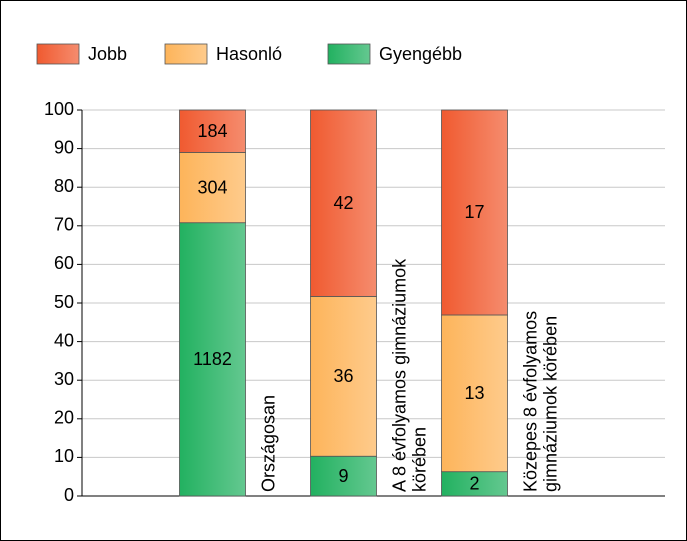  I want to click on x-tick-label: Országosan, so click(268, 443).